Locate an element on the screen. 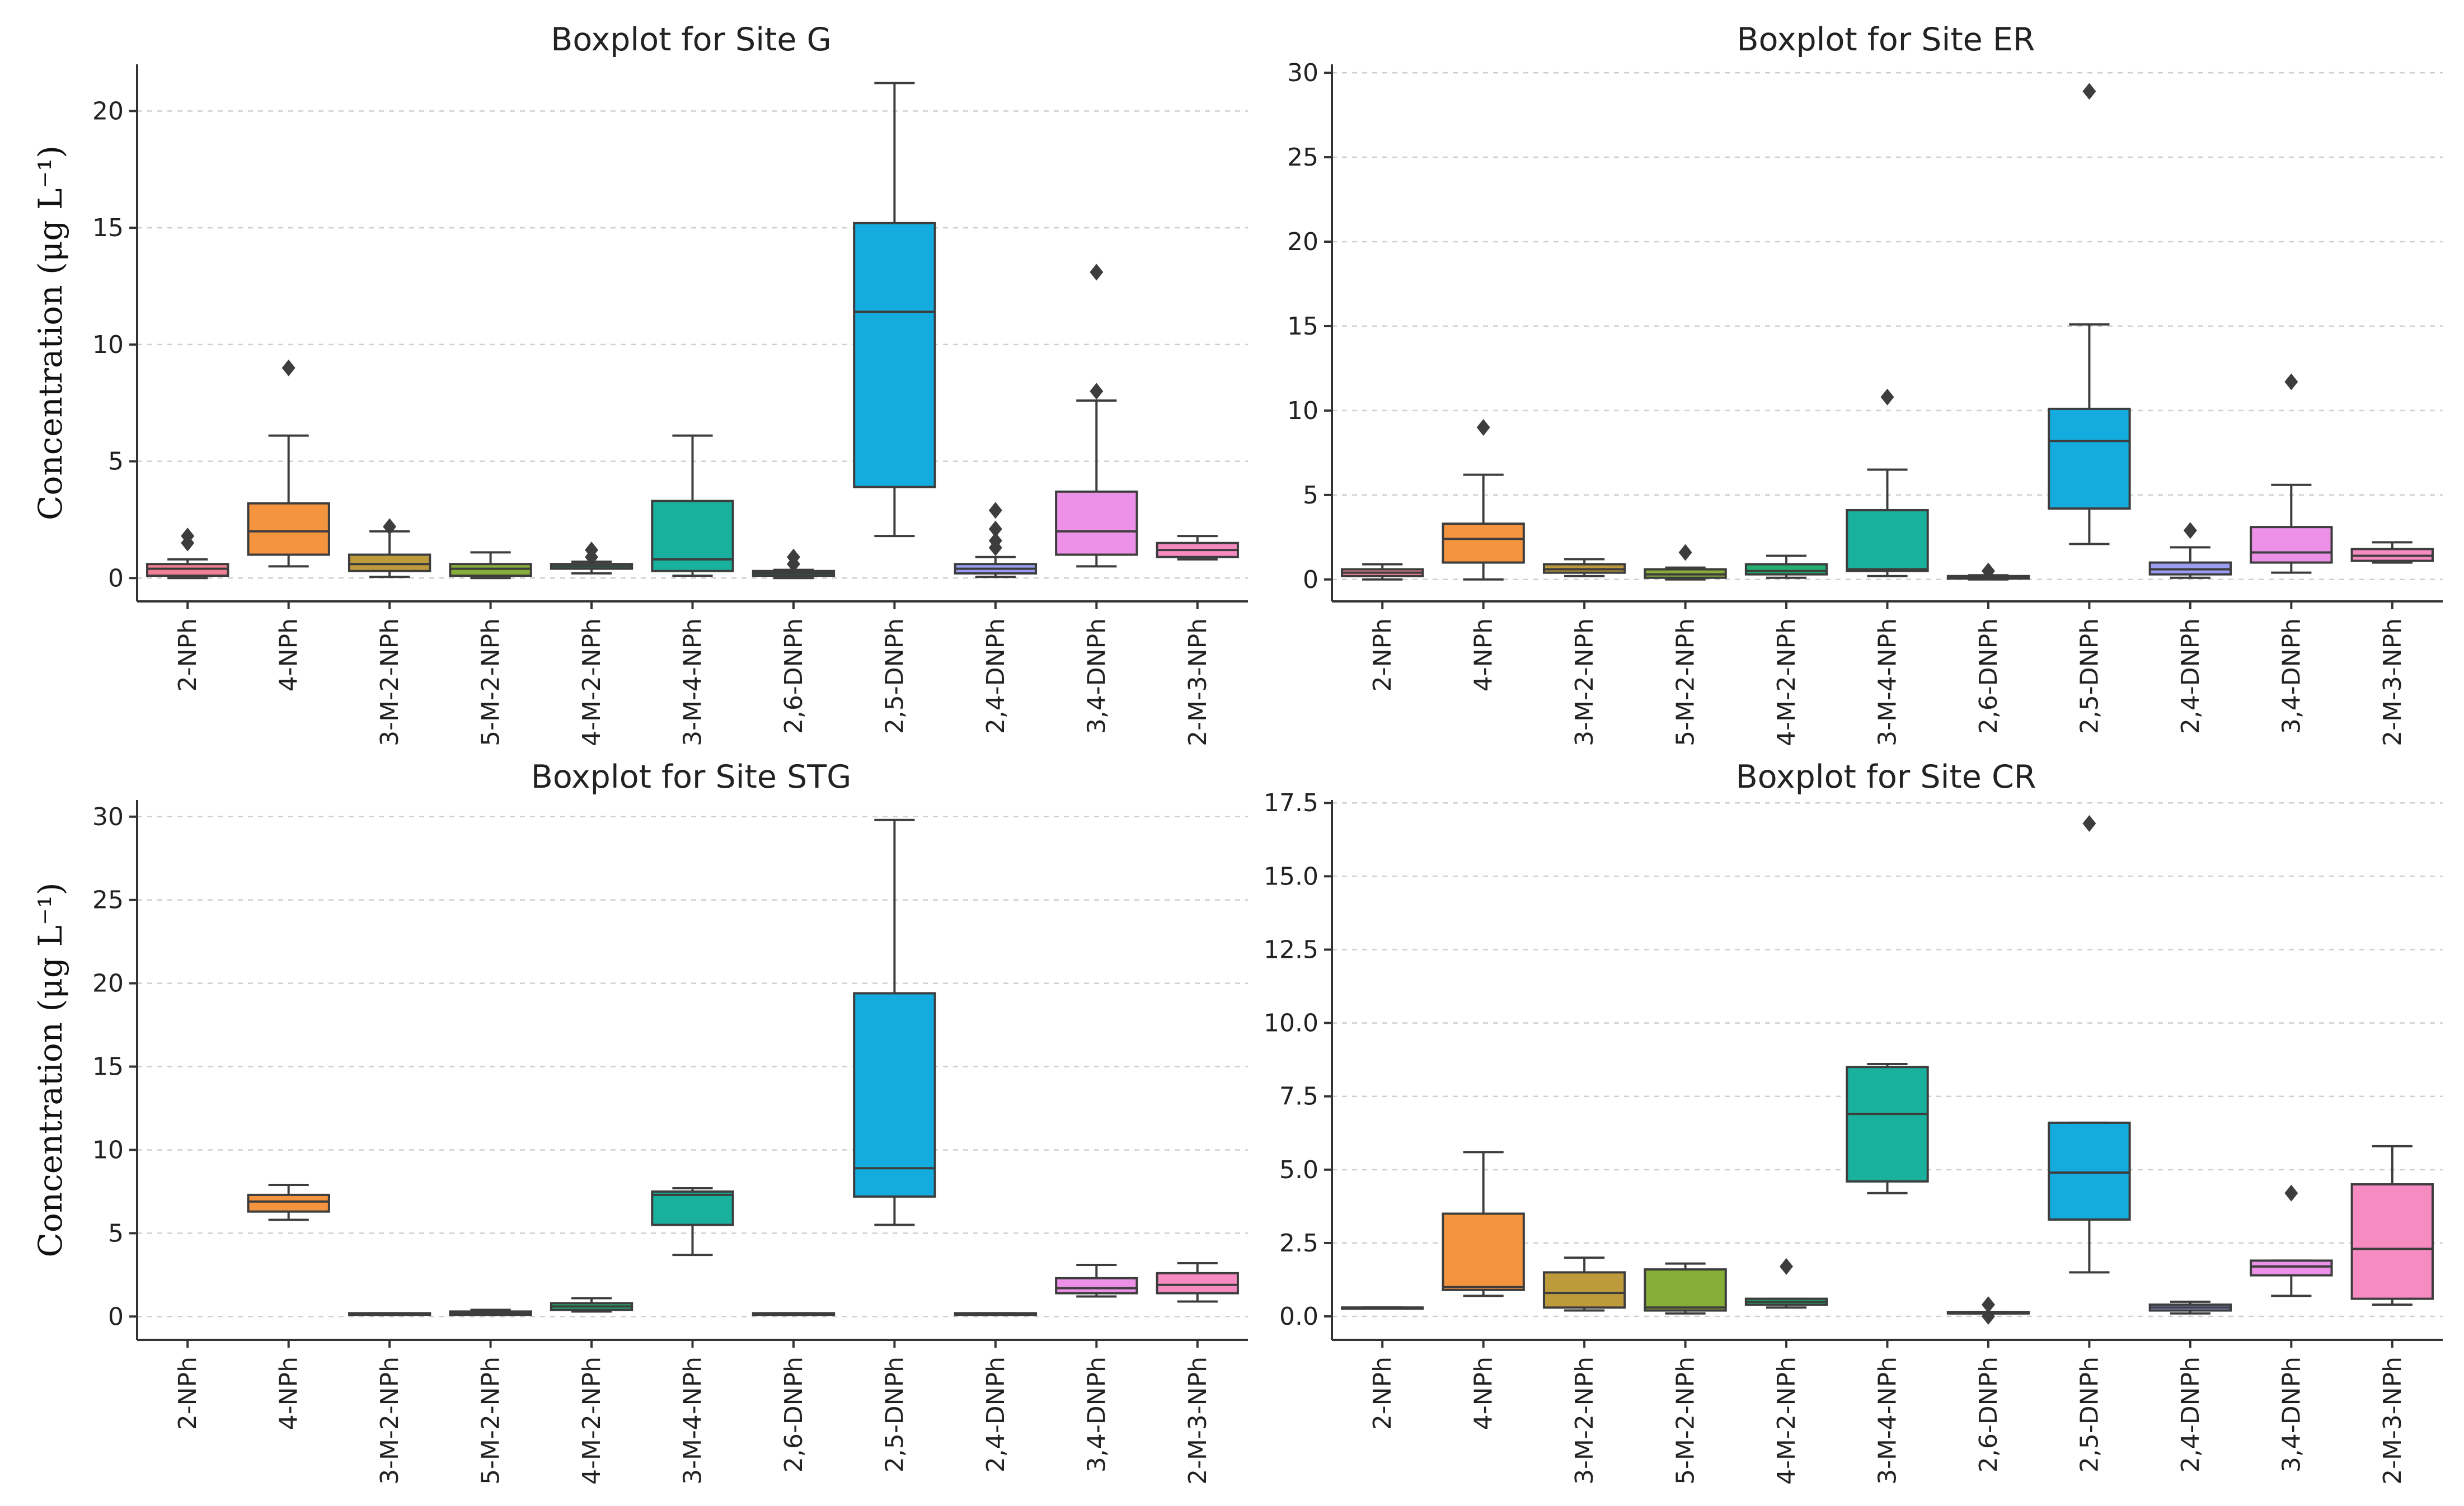 Image resolution: width=2464 pixels, height=1506 pixels. box-2-m-3-nph is located at coordinates (2392, 1241).